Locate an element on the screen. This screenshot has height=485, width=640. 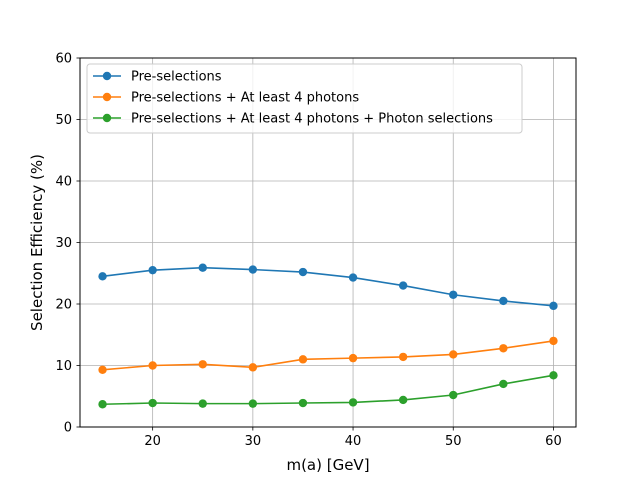
x-tick-label: 40 is located at coordinates (353, 441).